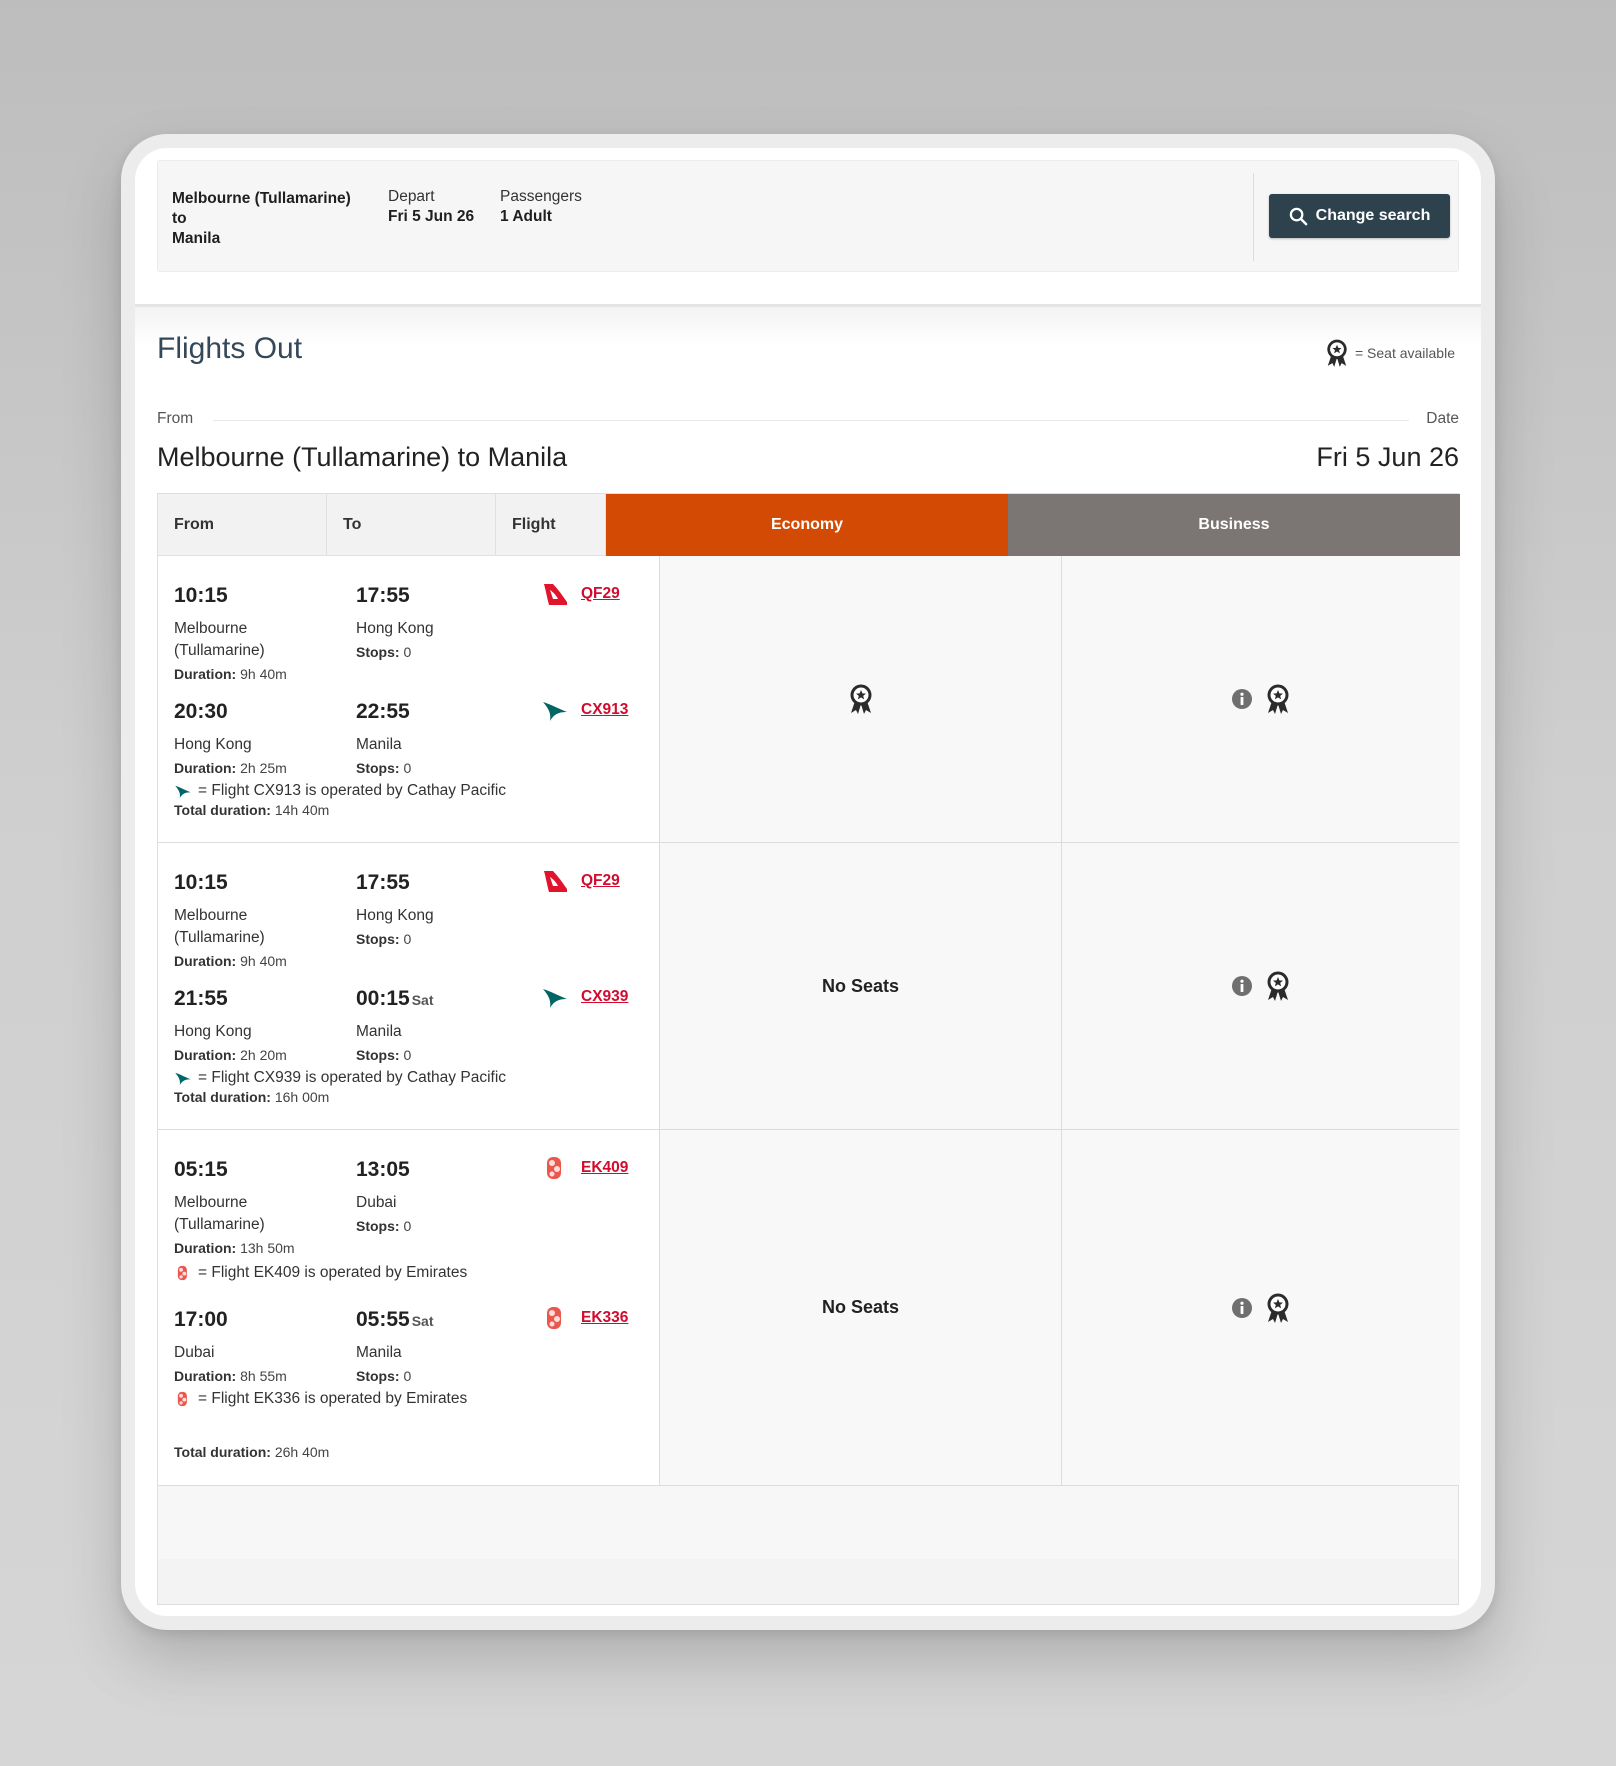 The width and height of the screenshot is (1616, 1766). I want to click on segment-duration: Duration: 2h 25m, so click(230, 768).